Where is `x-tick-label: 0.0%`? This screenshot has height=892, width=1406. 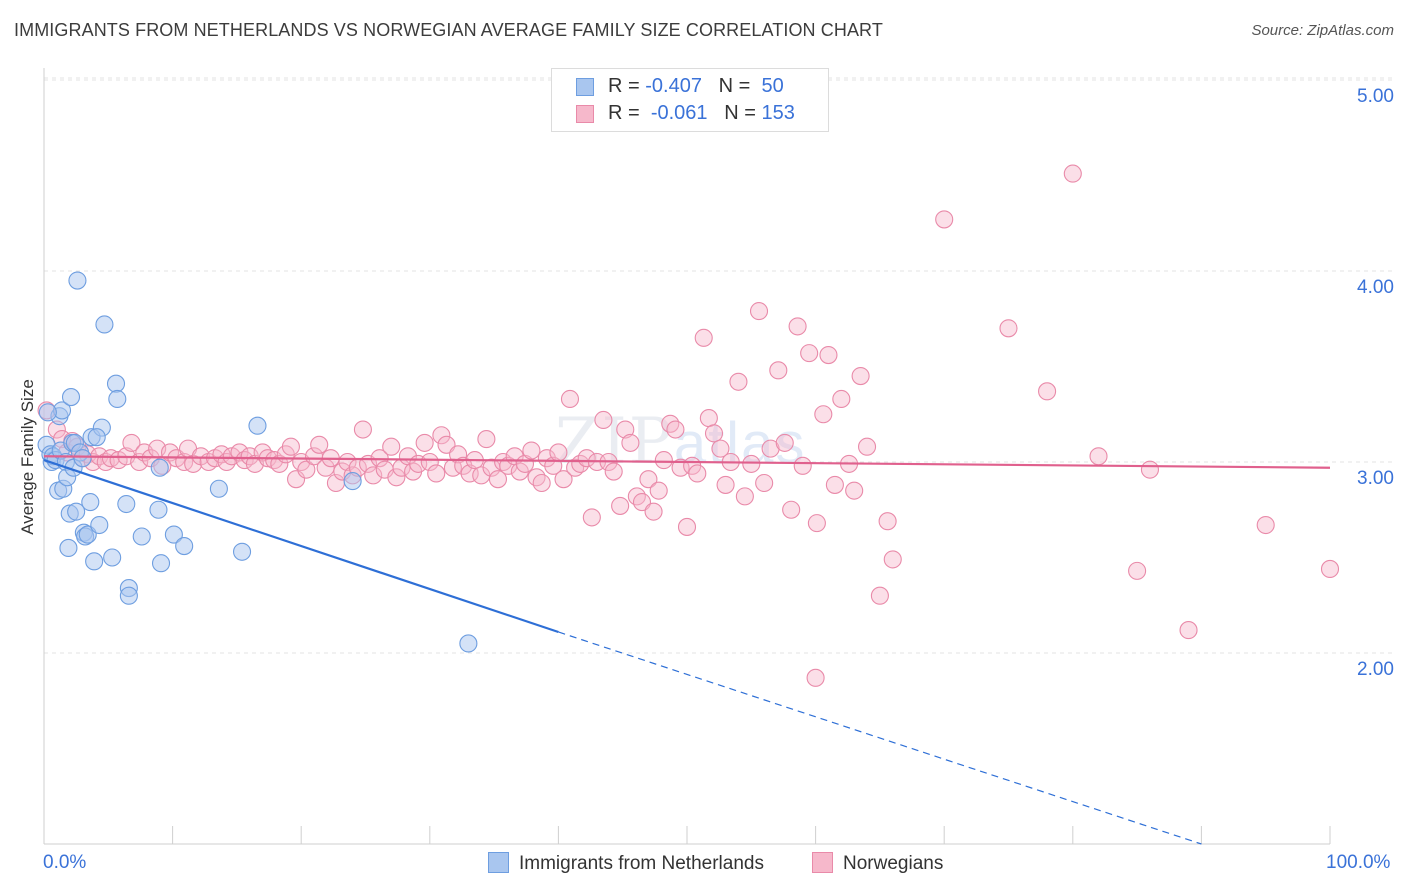 x-tick-label: 0.0% is located at coordinates (65, 862).